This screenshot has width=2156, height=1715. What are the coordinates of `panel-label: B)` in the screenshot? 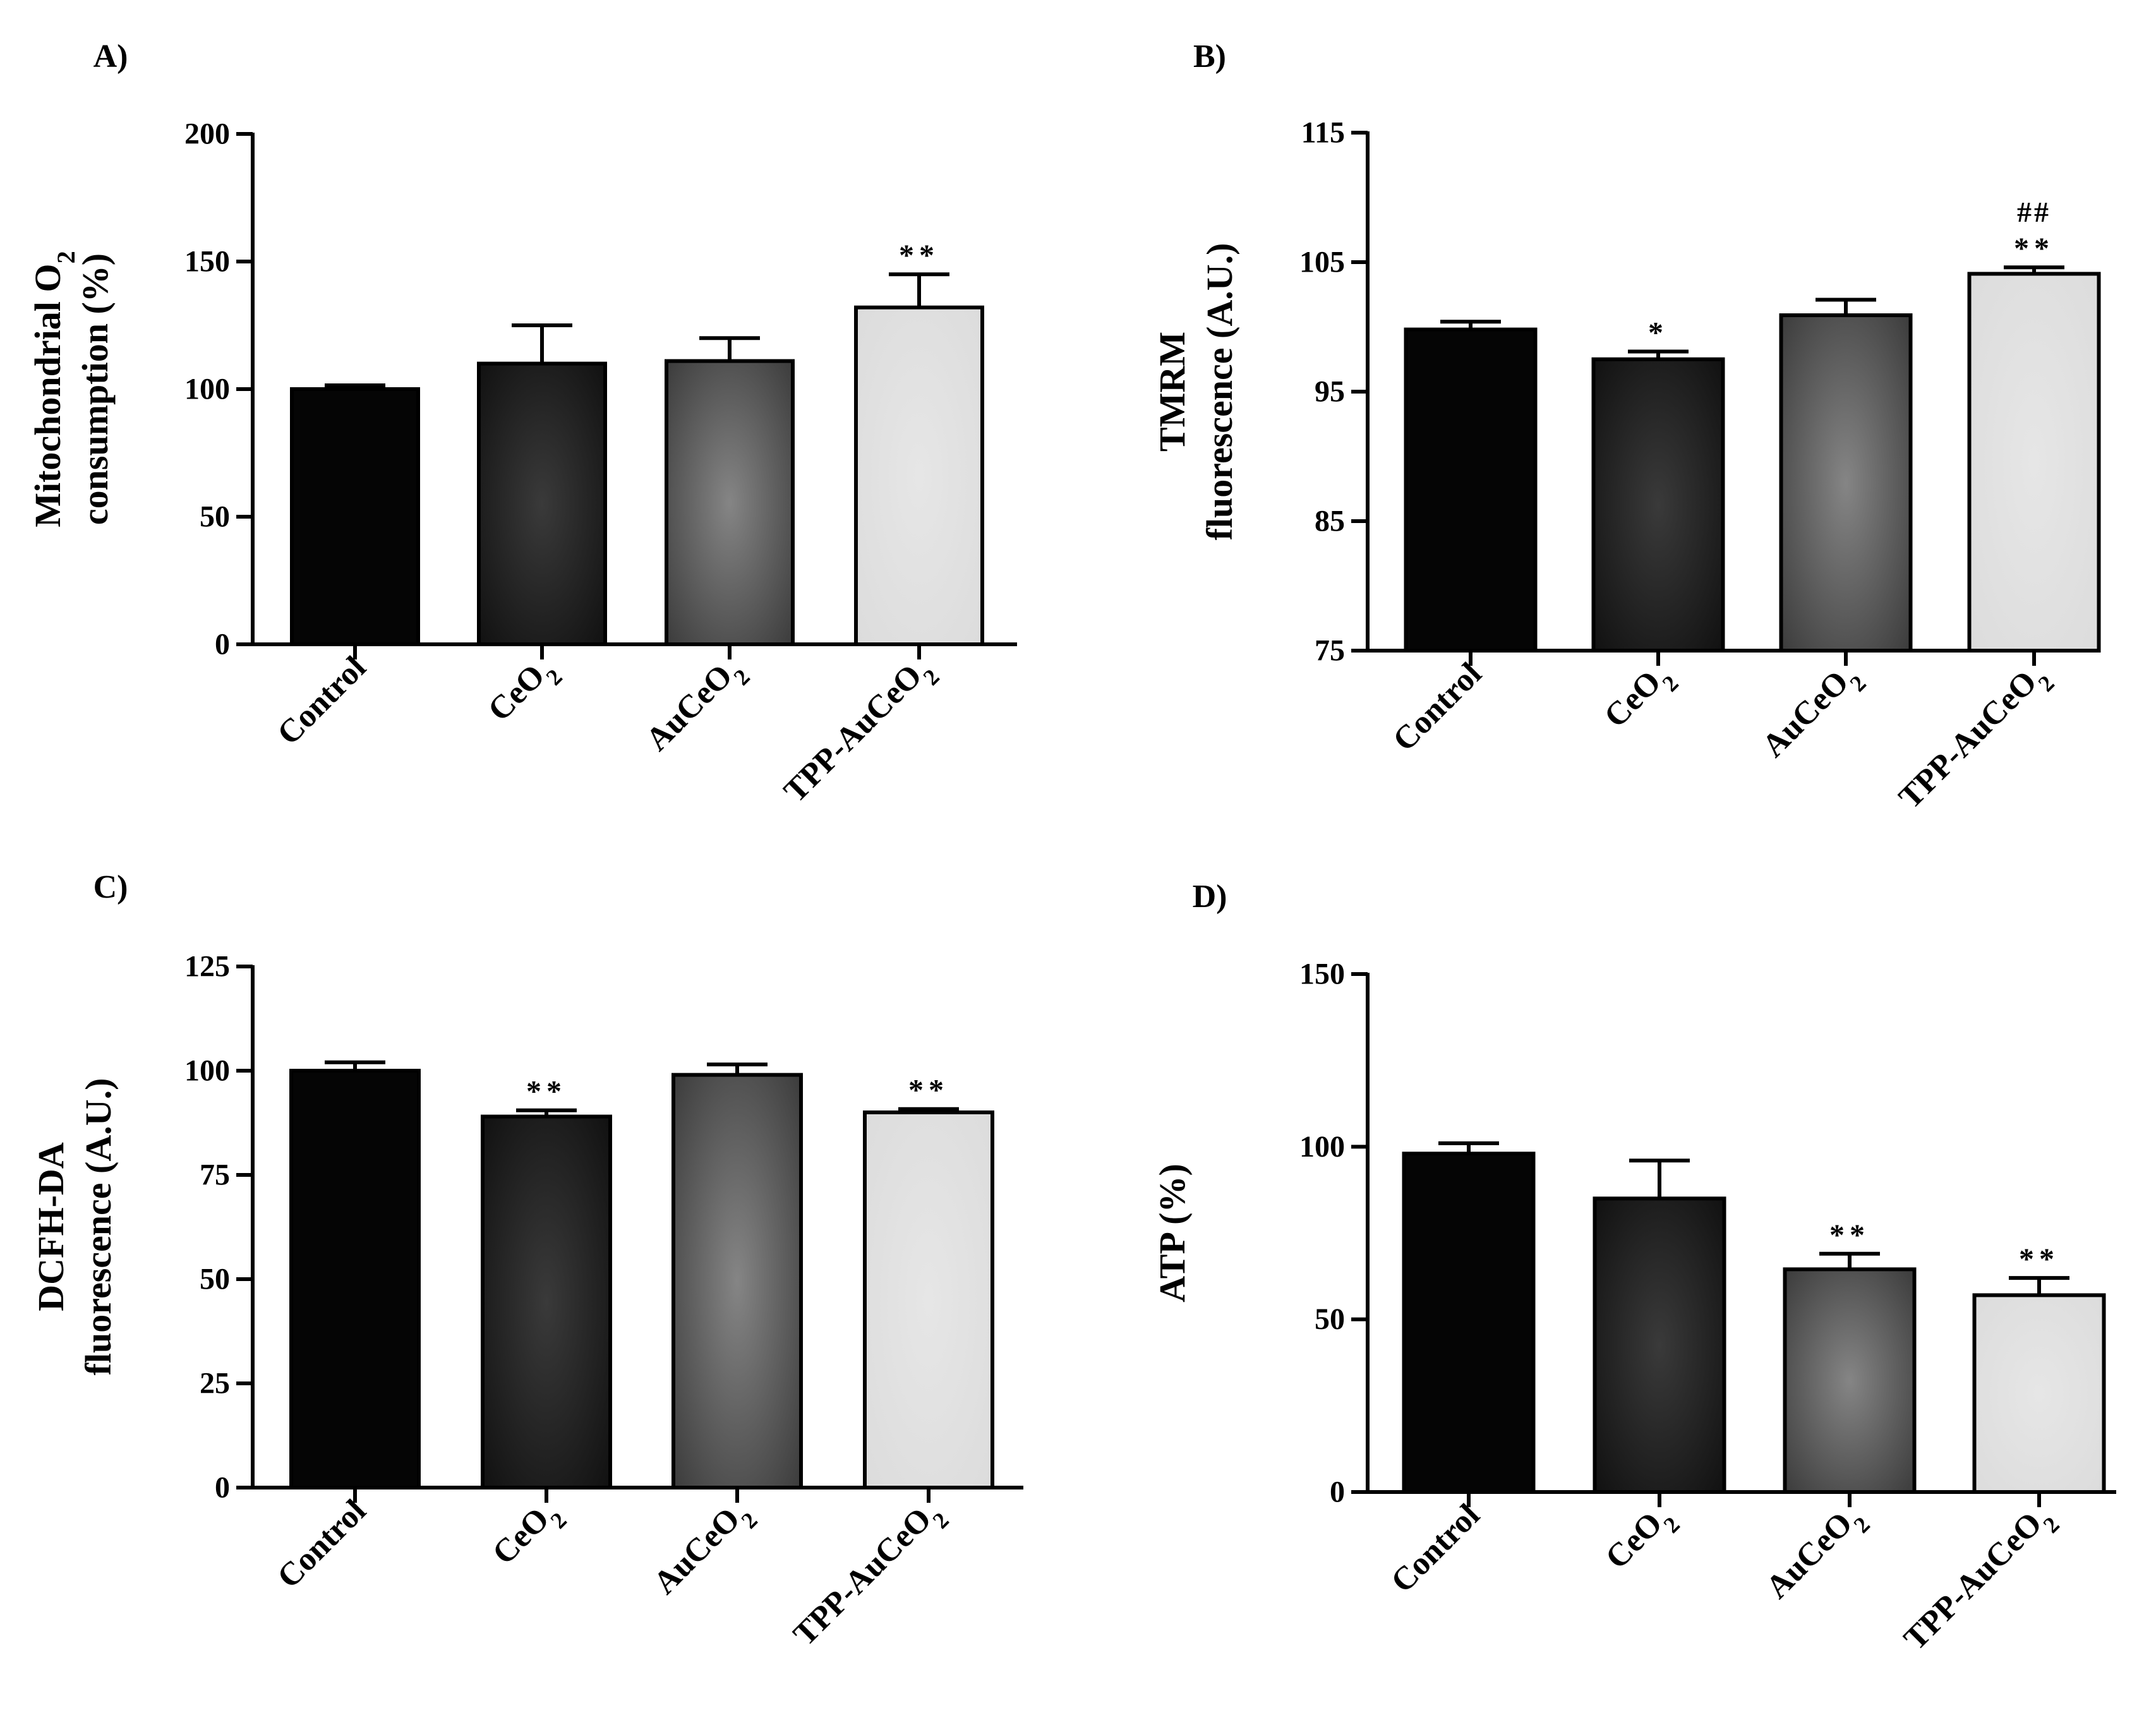 It's located at (1209, 57).